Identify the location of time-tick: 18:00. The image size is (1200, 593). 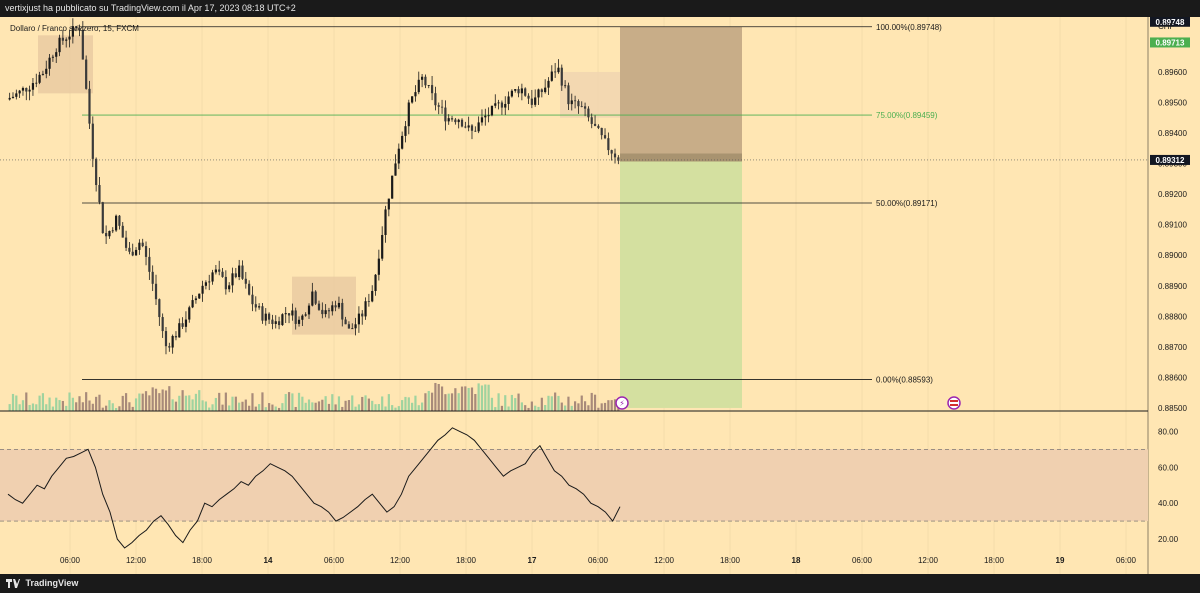
(466, 560).